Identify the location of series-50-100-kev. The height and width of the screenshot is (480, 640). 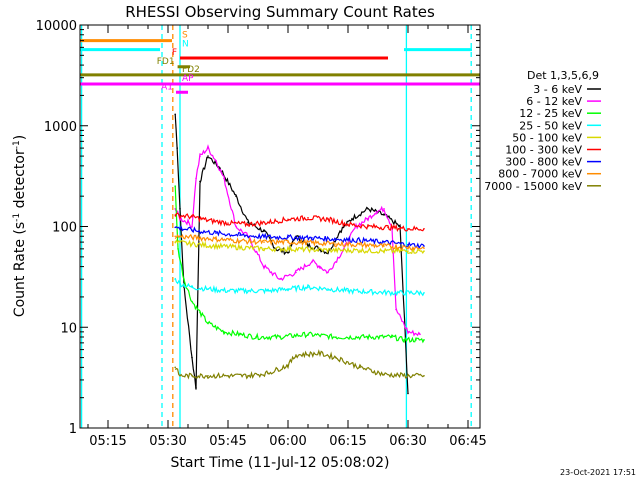
(299, 247).